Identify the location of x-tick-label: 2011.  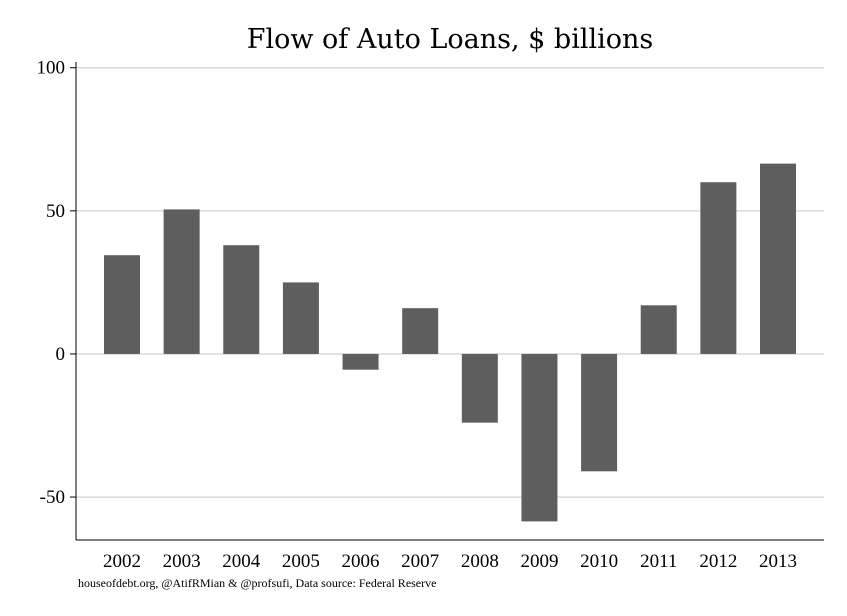
(658, 561).